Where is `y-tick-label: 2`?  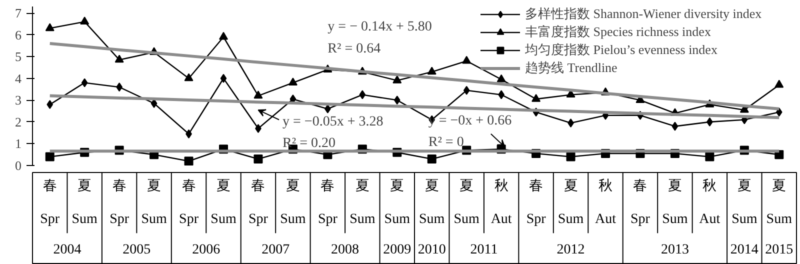 y-tick-label: 2 is located at coordinates (18, 122).